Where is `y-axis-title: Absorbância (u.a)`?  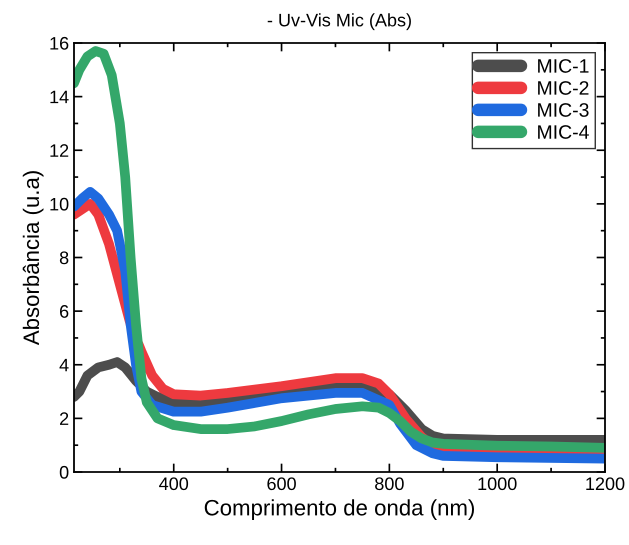
y-axis-title: Absorbância (u.a) is located at coordinates (33, 258).